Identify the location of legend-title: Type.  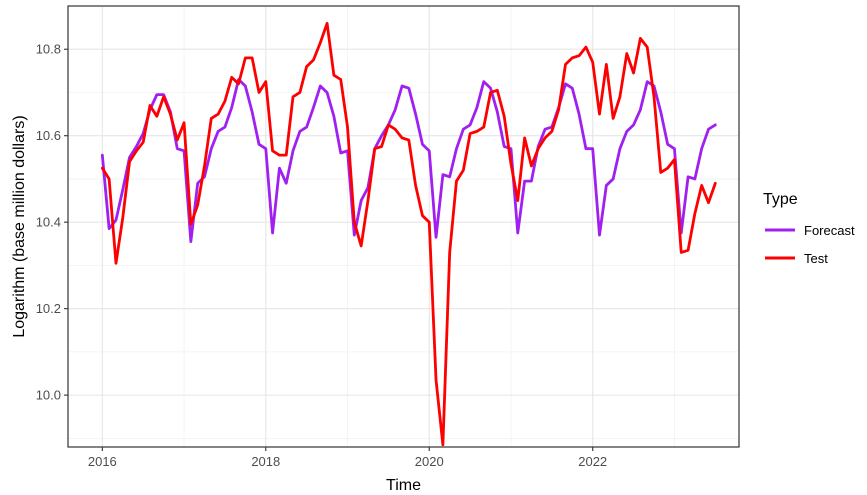
(780, 199).